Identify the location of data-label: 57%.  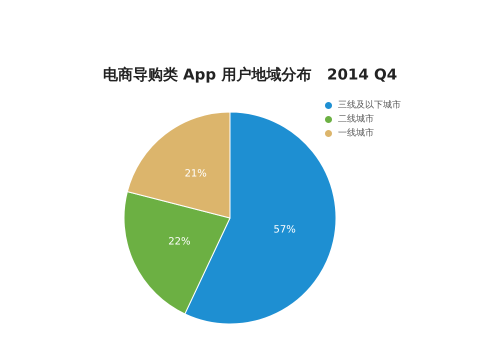
(285, 230).